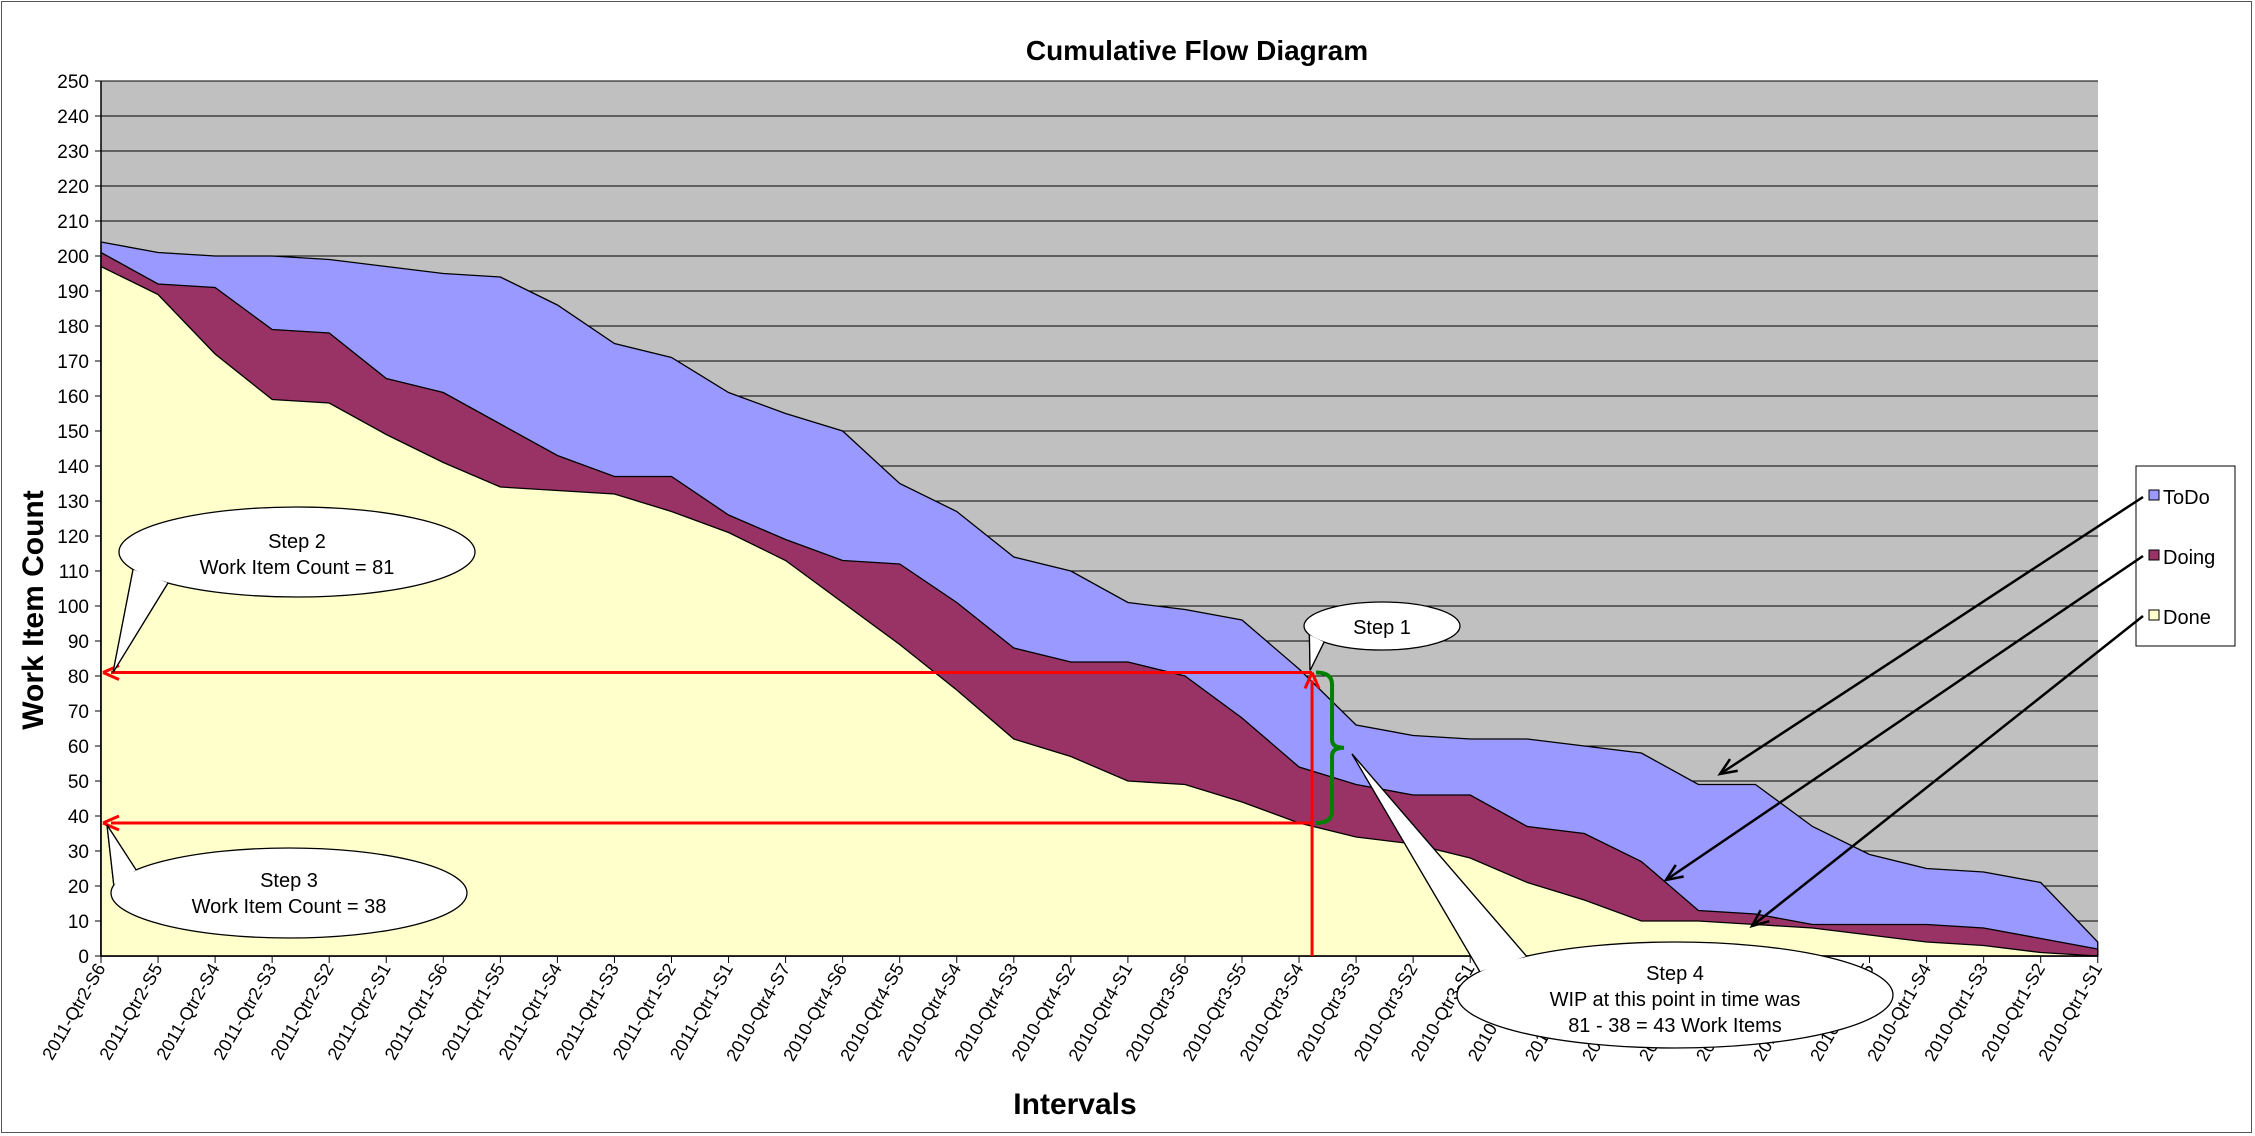 The height and width of the screenshot is (1136, 2255). What do you see at coordinates (73, 327) in the screenshot?
I see `y-tick-label: 180` at bounding box center [73, 327].